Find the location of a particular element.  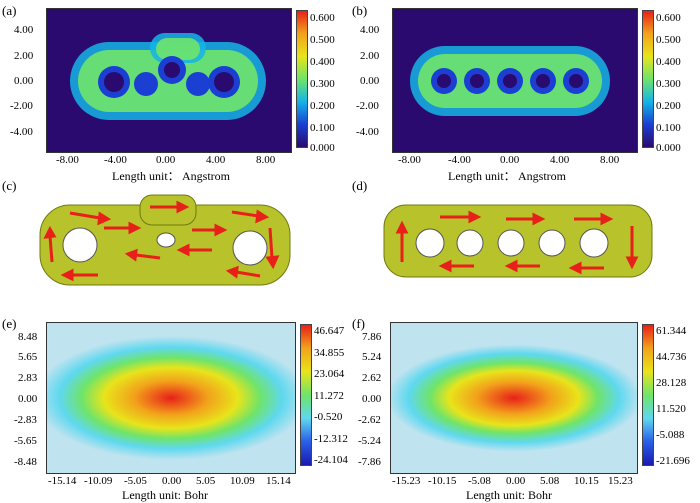

e-ytick: 5.65 is located at coordinates (28, 357).